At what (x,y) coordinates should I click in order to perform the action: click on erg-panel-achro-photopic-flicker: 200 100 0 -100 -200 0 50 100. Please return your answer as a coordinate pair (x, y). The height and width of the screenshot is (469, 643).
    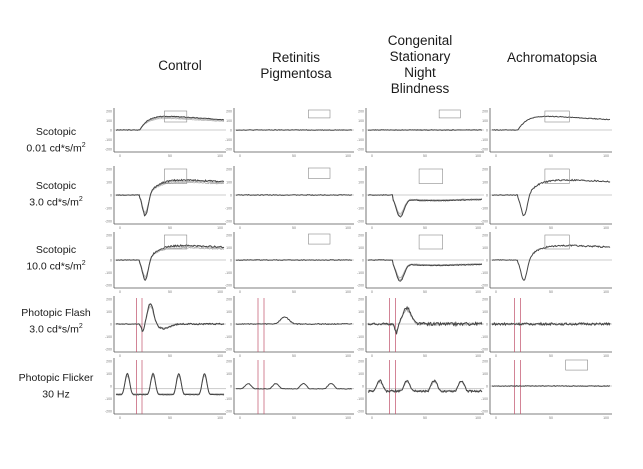
    Looking at the image, I should click on (546, 389).